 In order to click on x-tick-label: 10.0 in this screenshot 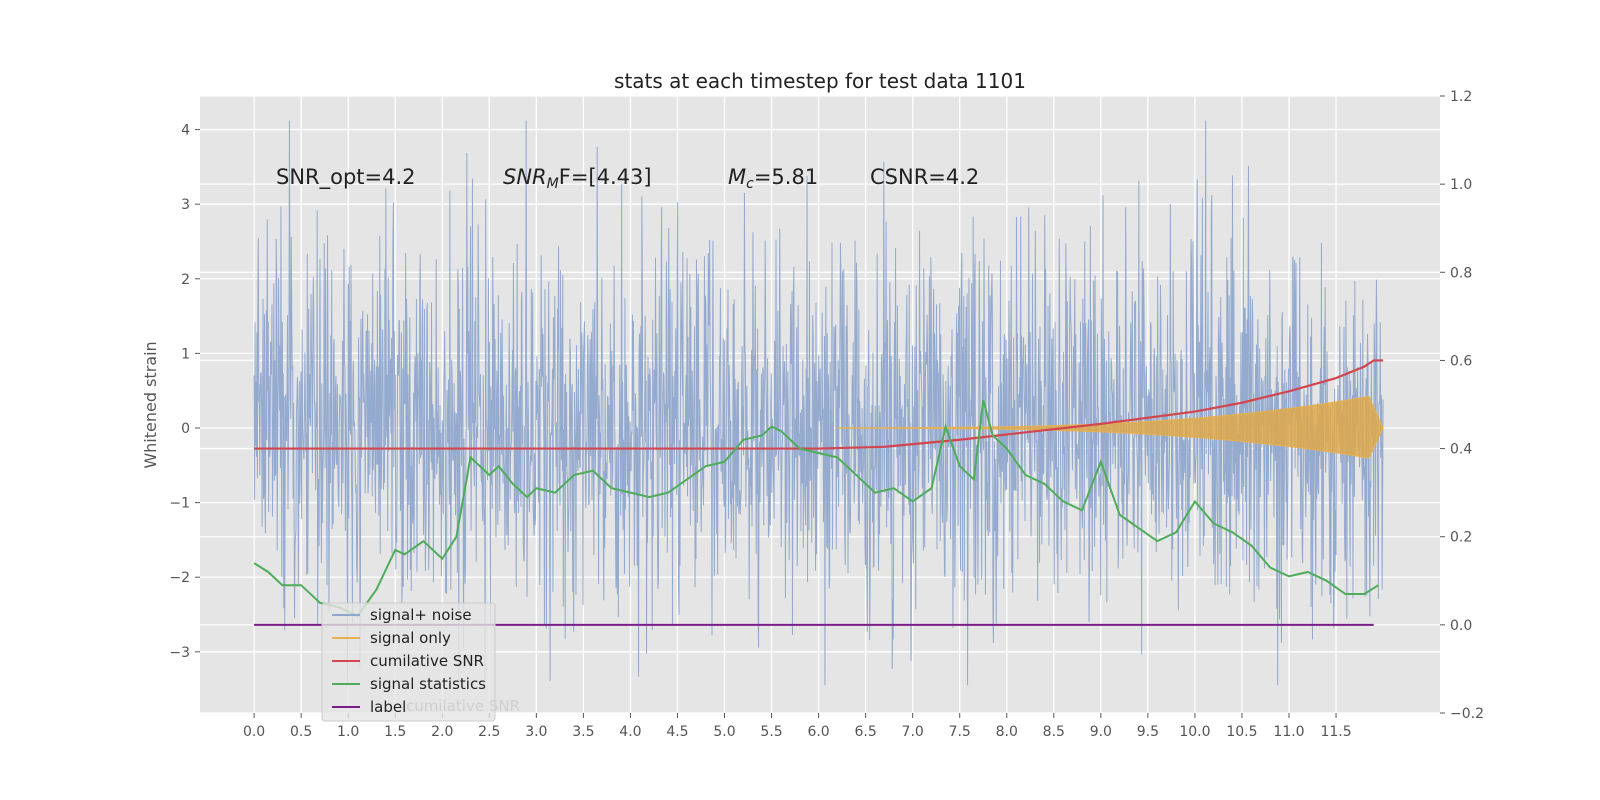, I will do `click(1194, 732)`.